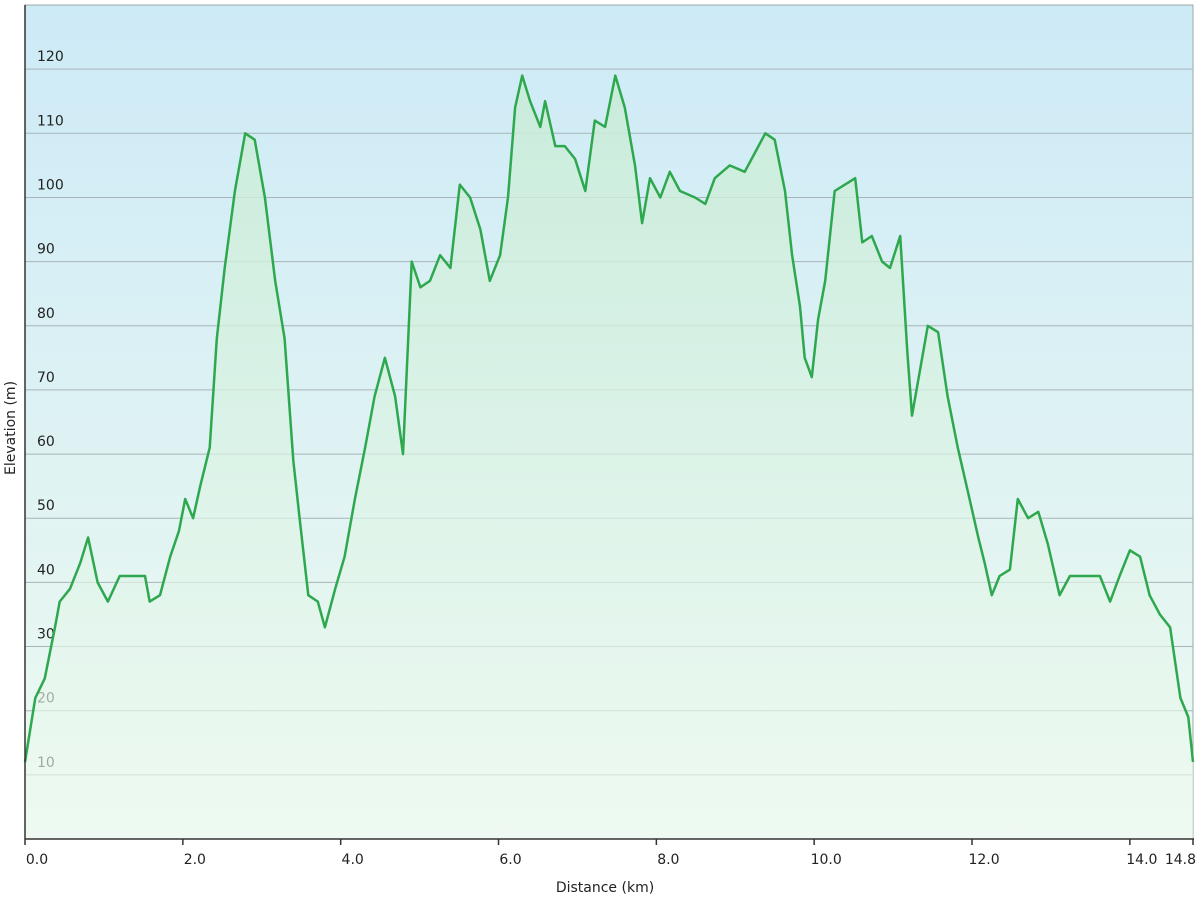 The height and width of the screenshot is (900, 1200). Describe the element at coordinates (46, 314) in the screenshot. I see `y-tick-label: 80` at that location.